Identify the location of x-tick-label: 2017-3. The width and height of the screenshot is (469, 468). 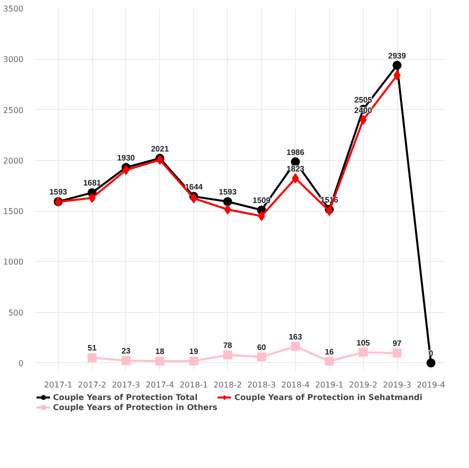
(126, 385).